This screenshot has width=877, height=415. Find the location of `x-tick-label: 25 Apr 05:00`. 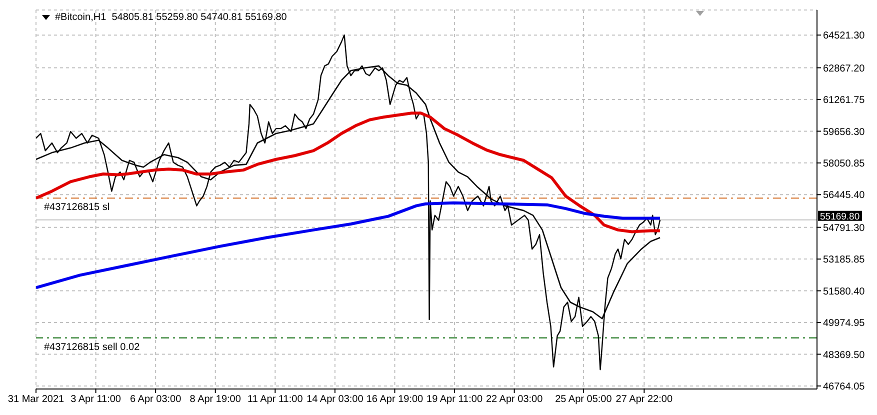

x-tick-label: 25 Apr 05:00 is located at coordinates (583, 400).